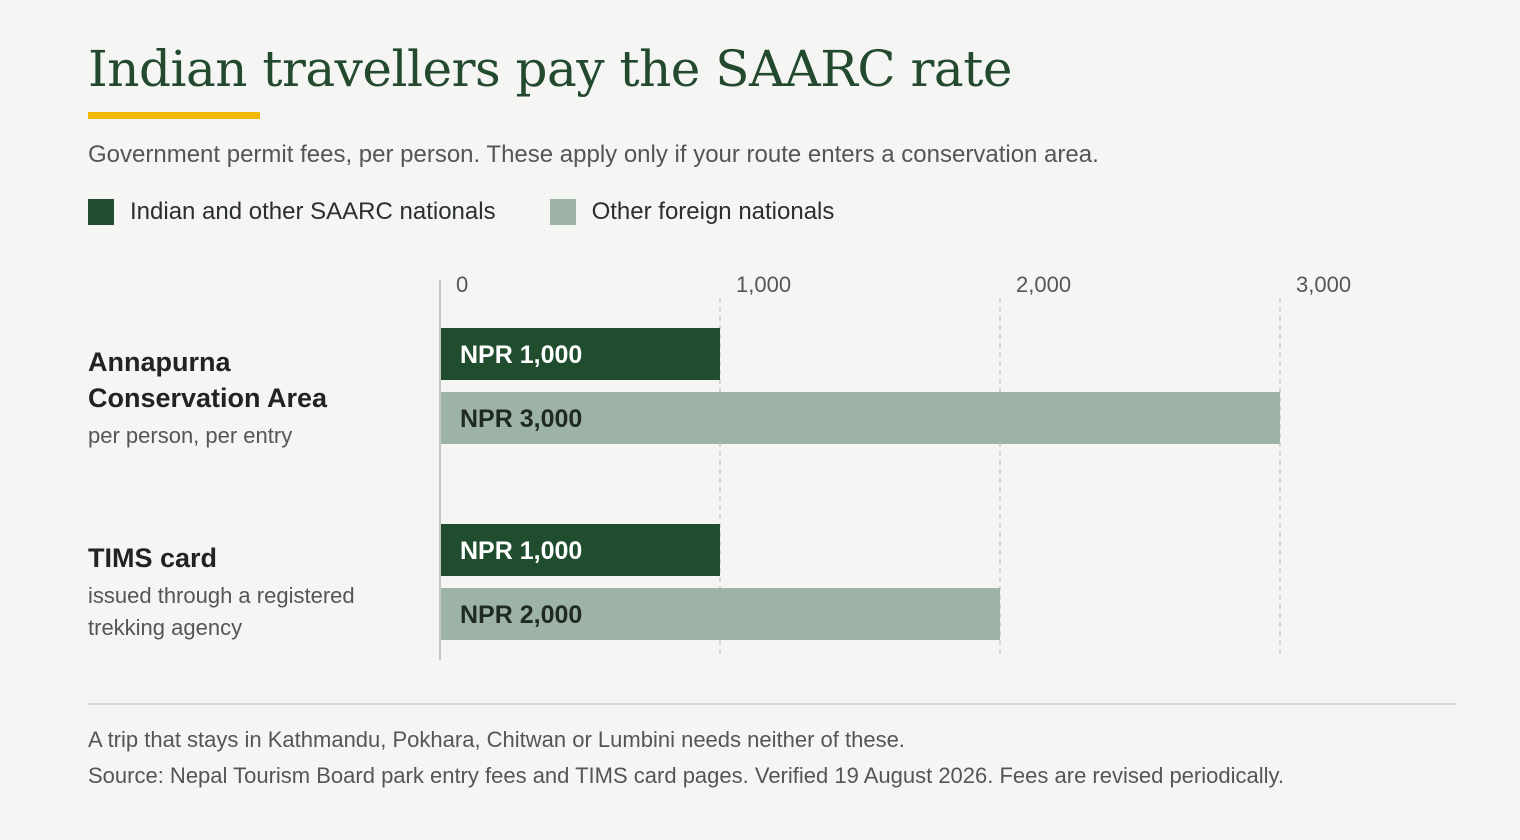 The image size is (1520, 840). I want to click on legend-item-foreign: Other foreign nationals, so click(692, 212).